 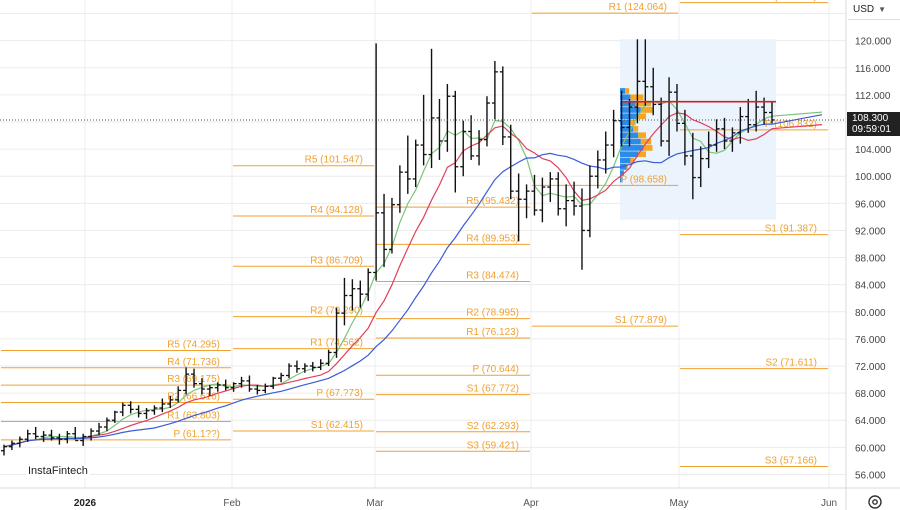 I want to click on pivot-label: R2 (66.616), so click(x=193, y=396).